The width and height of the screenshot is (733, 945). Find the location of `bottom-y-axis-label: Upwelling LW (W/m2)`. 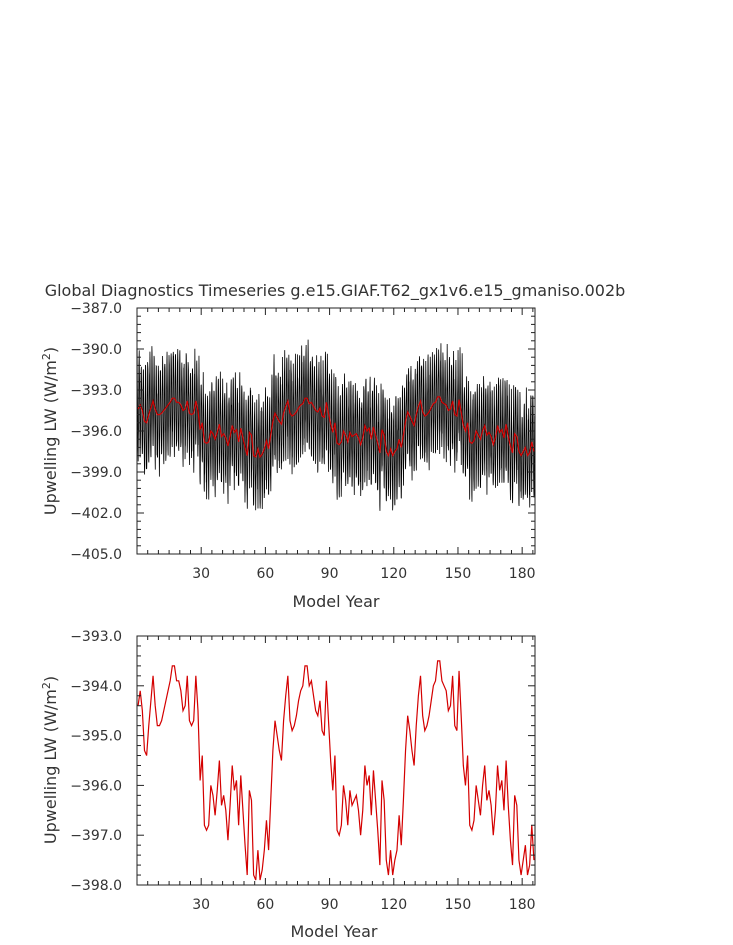

bottom-y-axis-label: Upwelling LW (W/m2) is located at coordinates (50, 760).